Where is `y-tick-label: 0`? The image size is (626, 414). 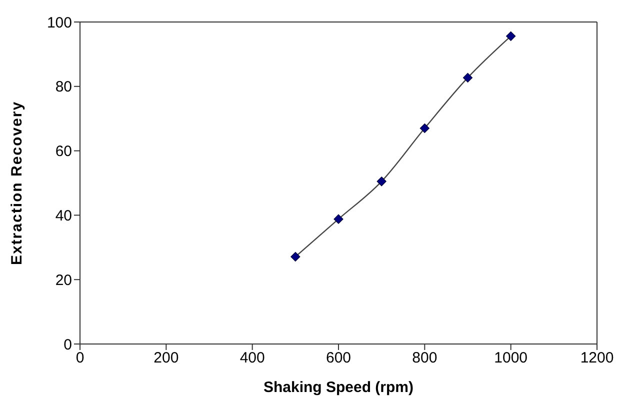
y-tick-label: 0 is located at coordinates (68, 345).